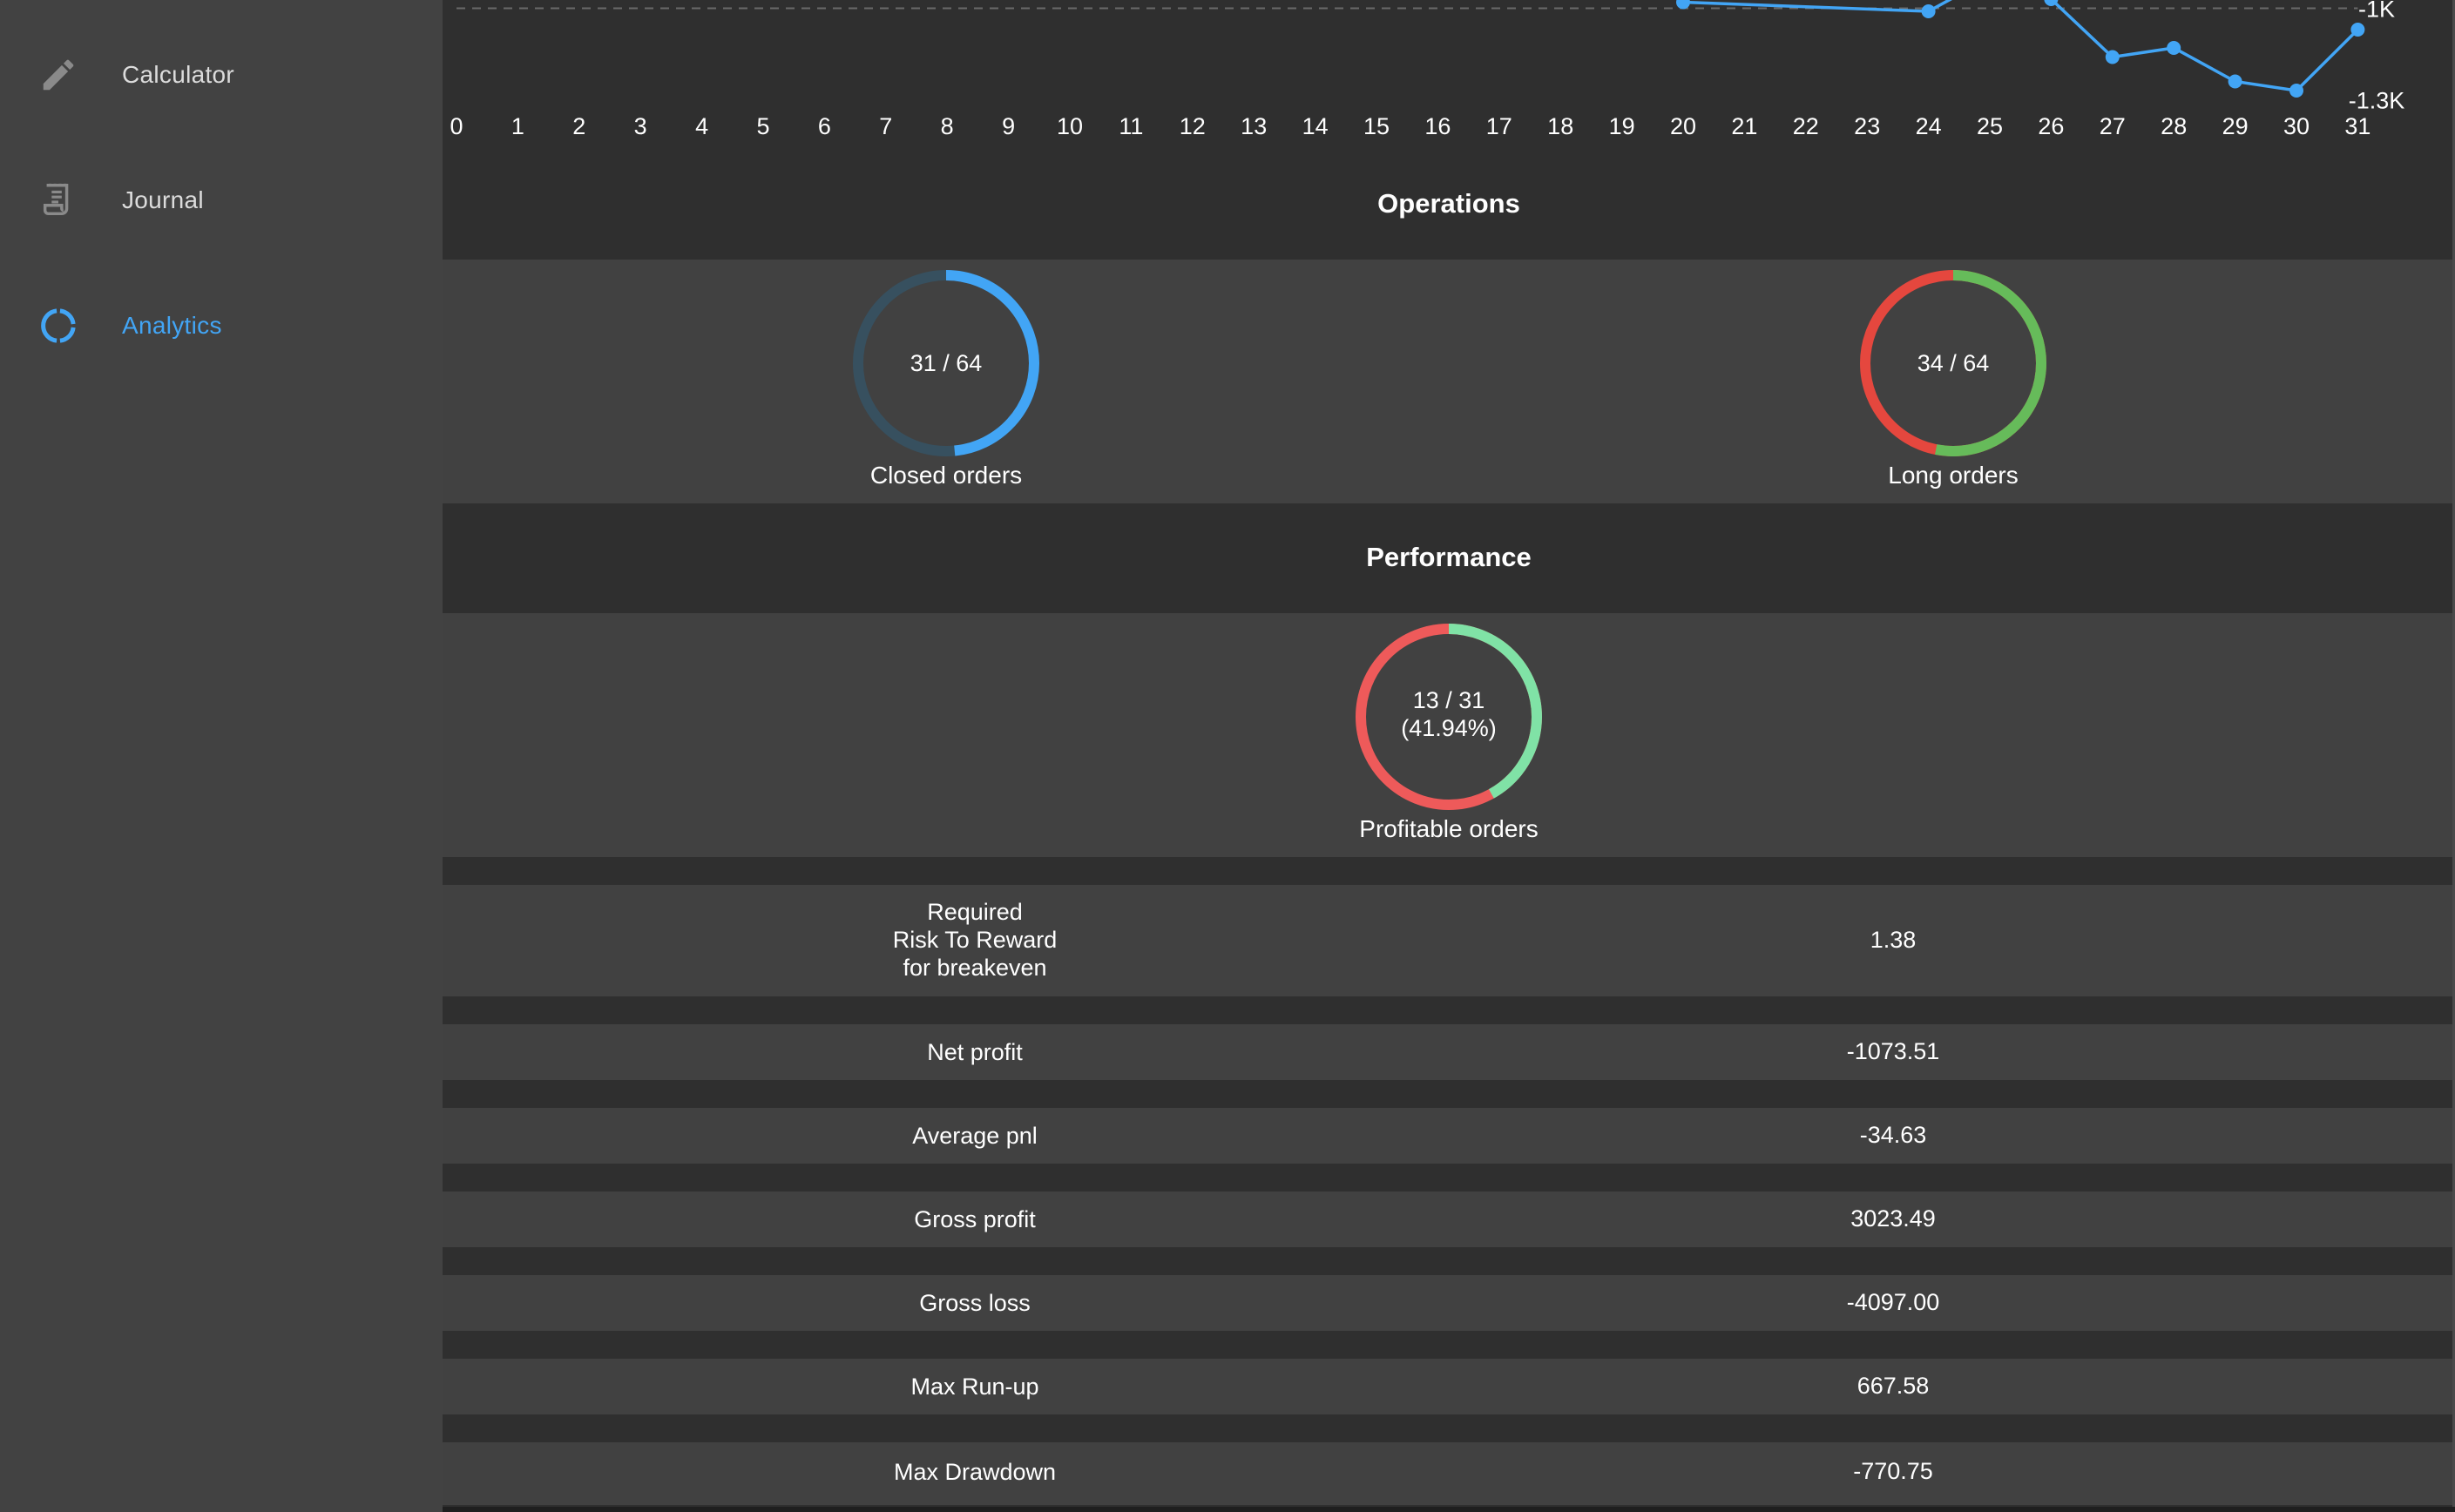 The width and height of the screenshot is (2455, 1512). I want to click on long-orders-count: 34 / 64, so click(1954, 363).